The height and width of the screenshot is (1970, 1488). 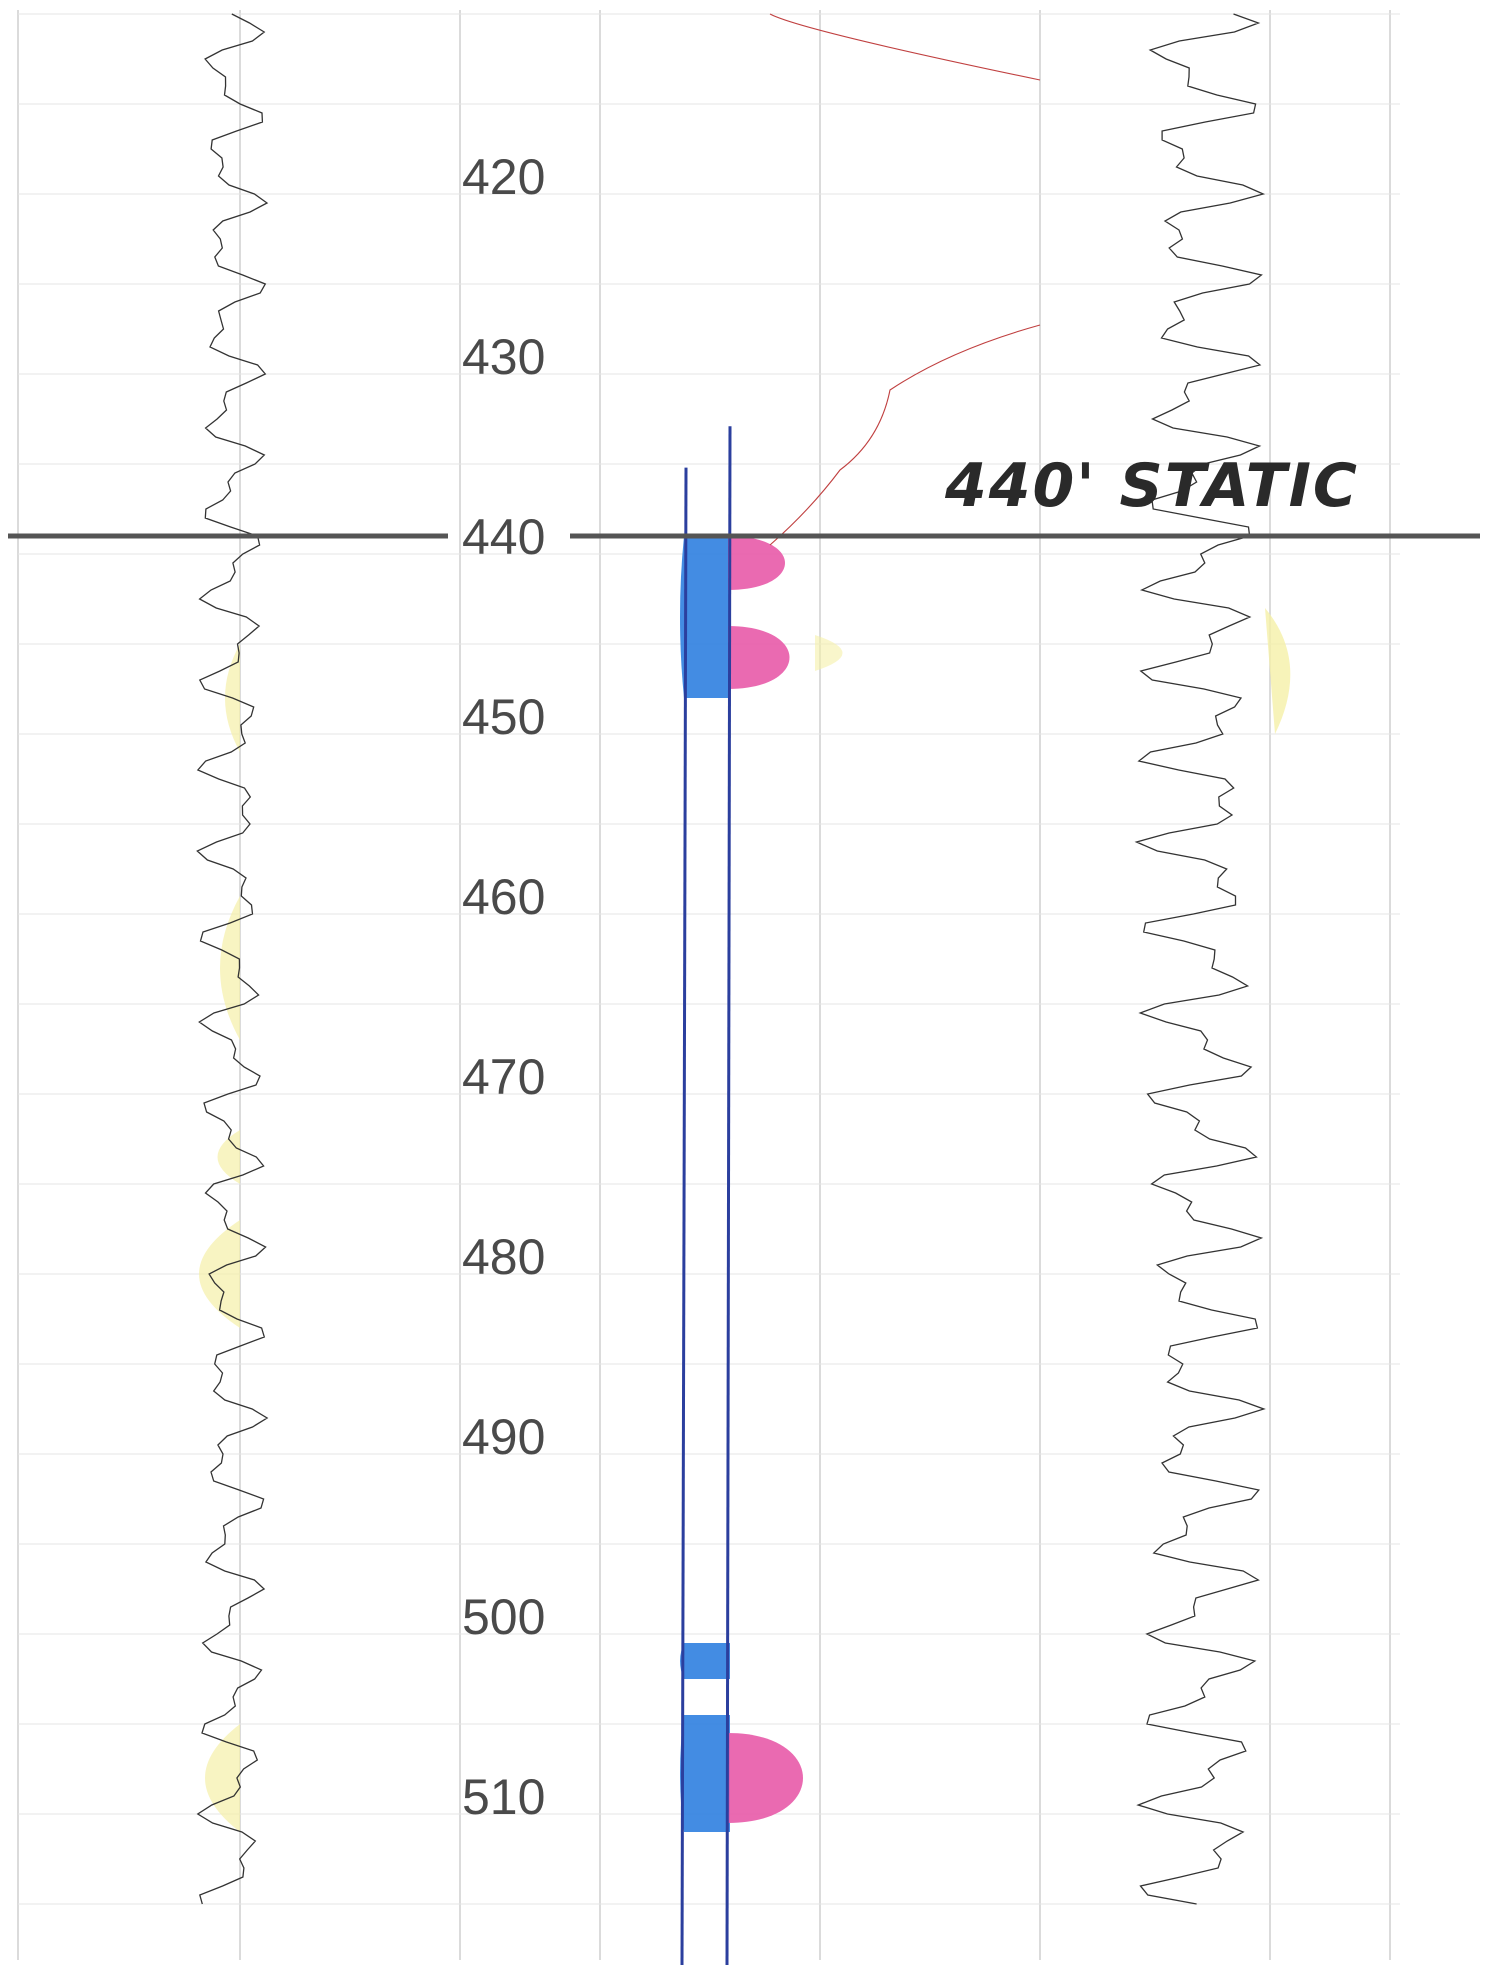 What do you see at coordinates (1200, 959) in the screenshot?
I see `right-curve` at bounding box center [1200, 959].